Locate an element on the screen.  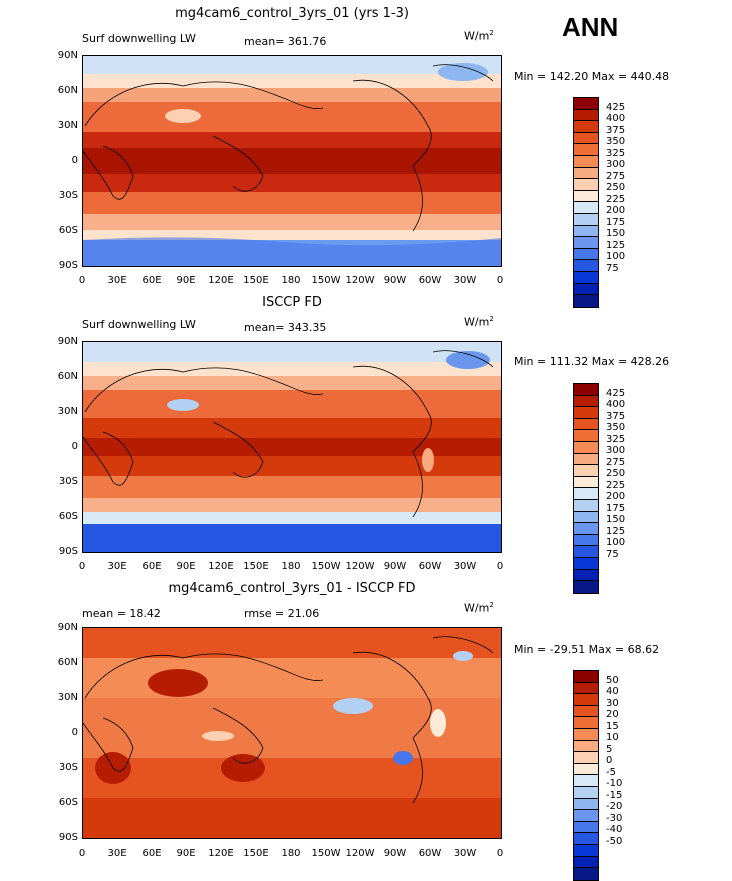
panel-1-map is located at coordinates (292, 161).